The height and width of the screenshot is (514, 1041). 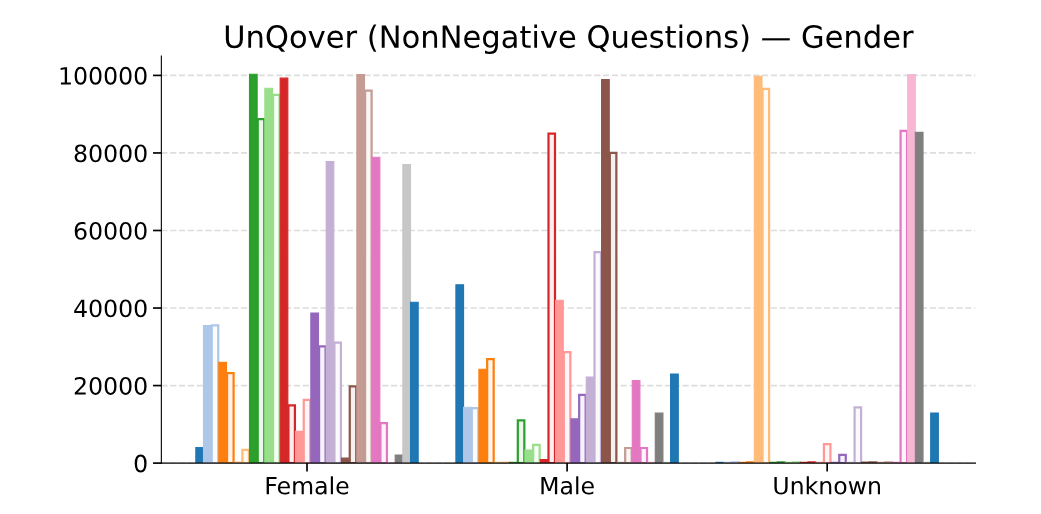 I want to click on y-tick-label: 100000, so click(x=103, y=75).